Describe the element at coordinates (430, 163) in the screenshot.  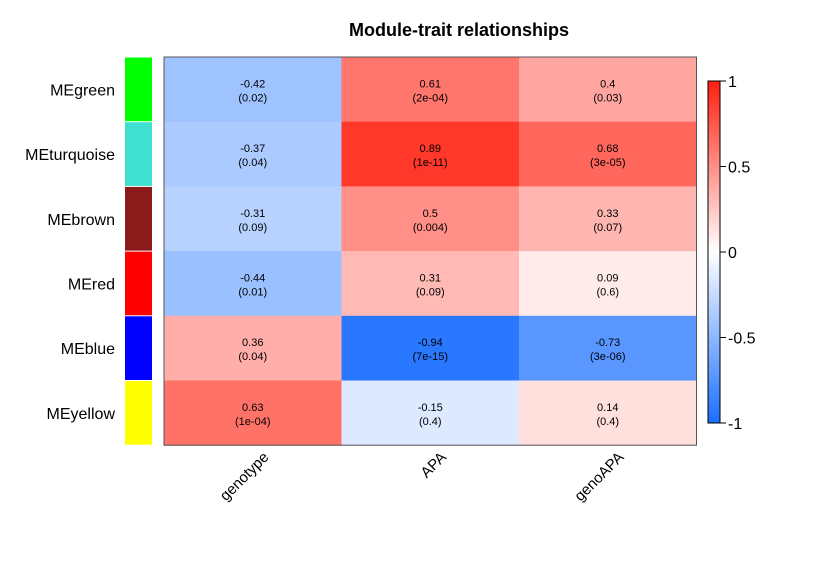
I see `cell-pvalue-label: (1e-11)` at that location.